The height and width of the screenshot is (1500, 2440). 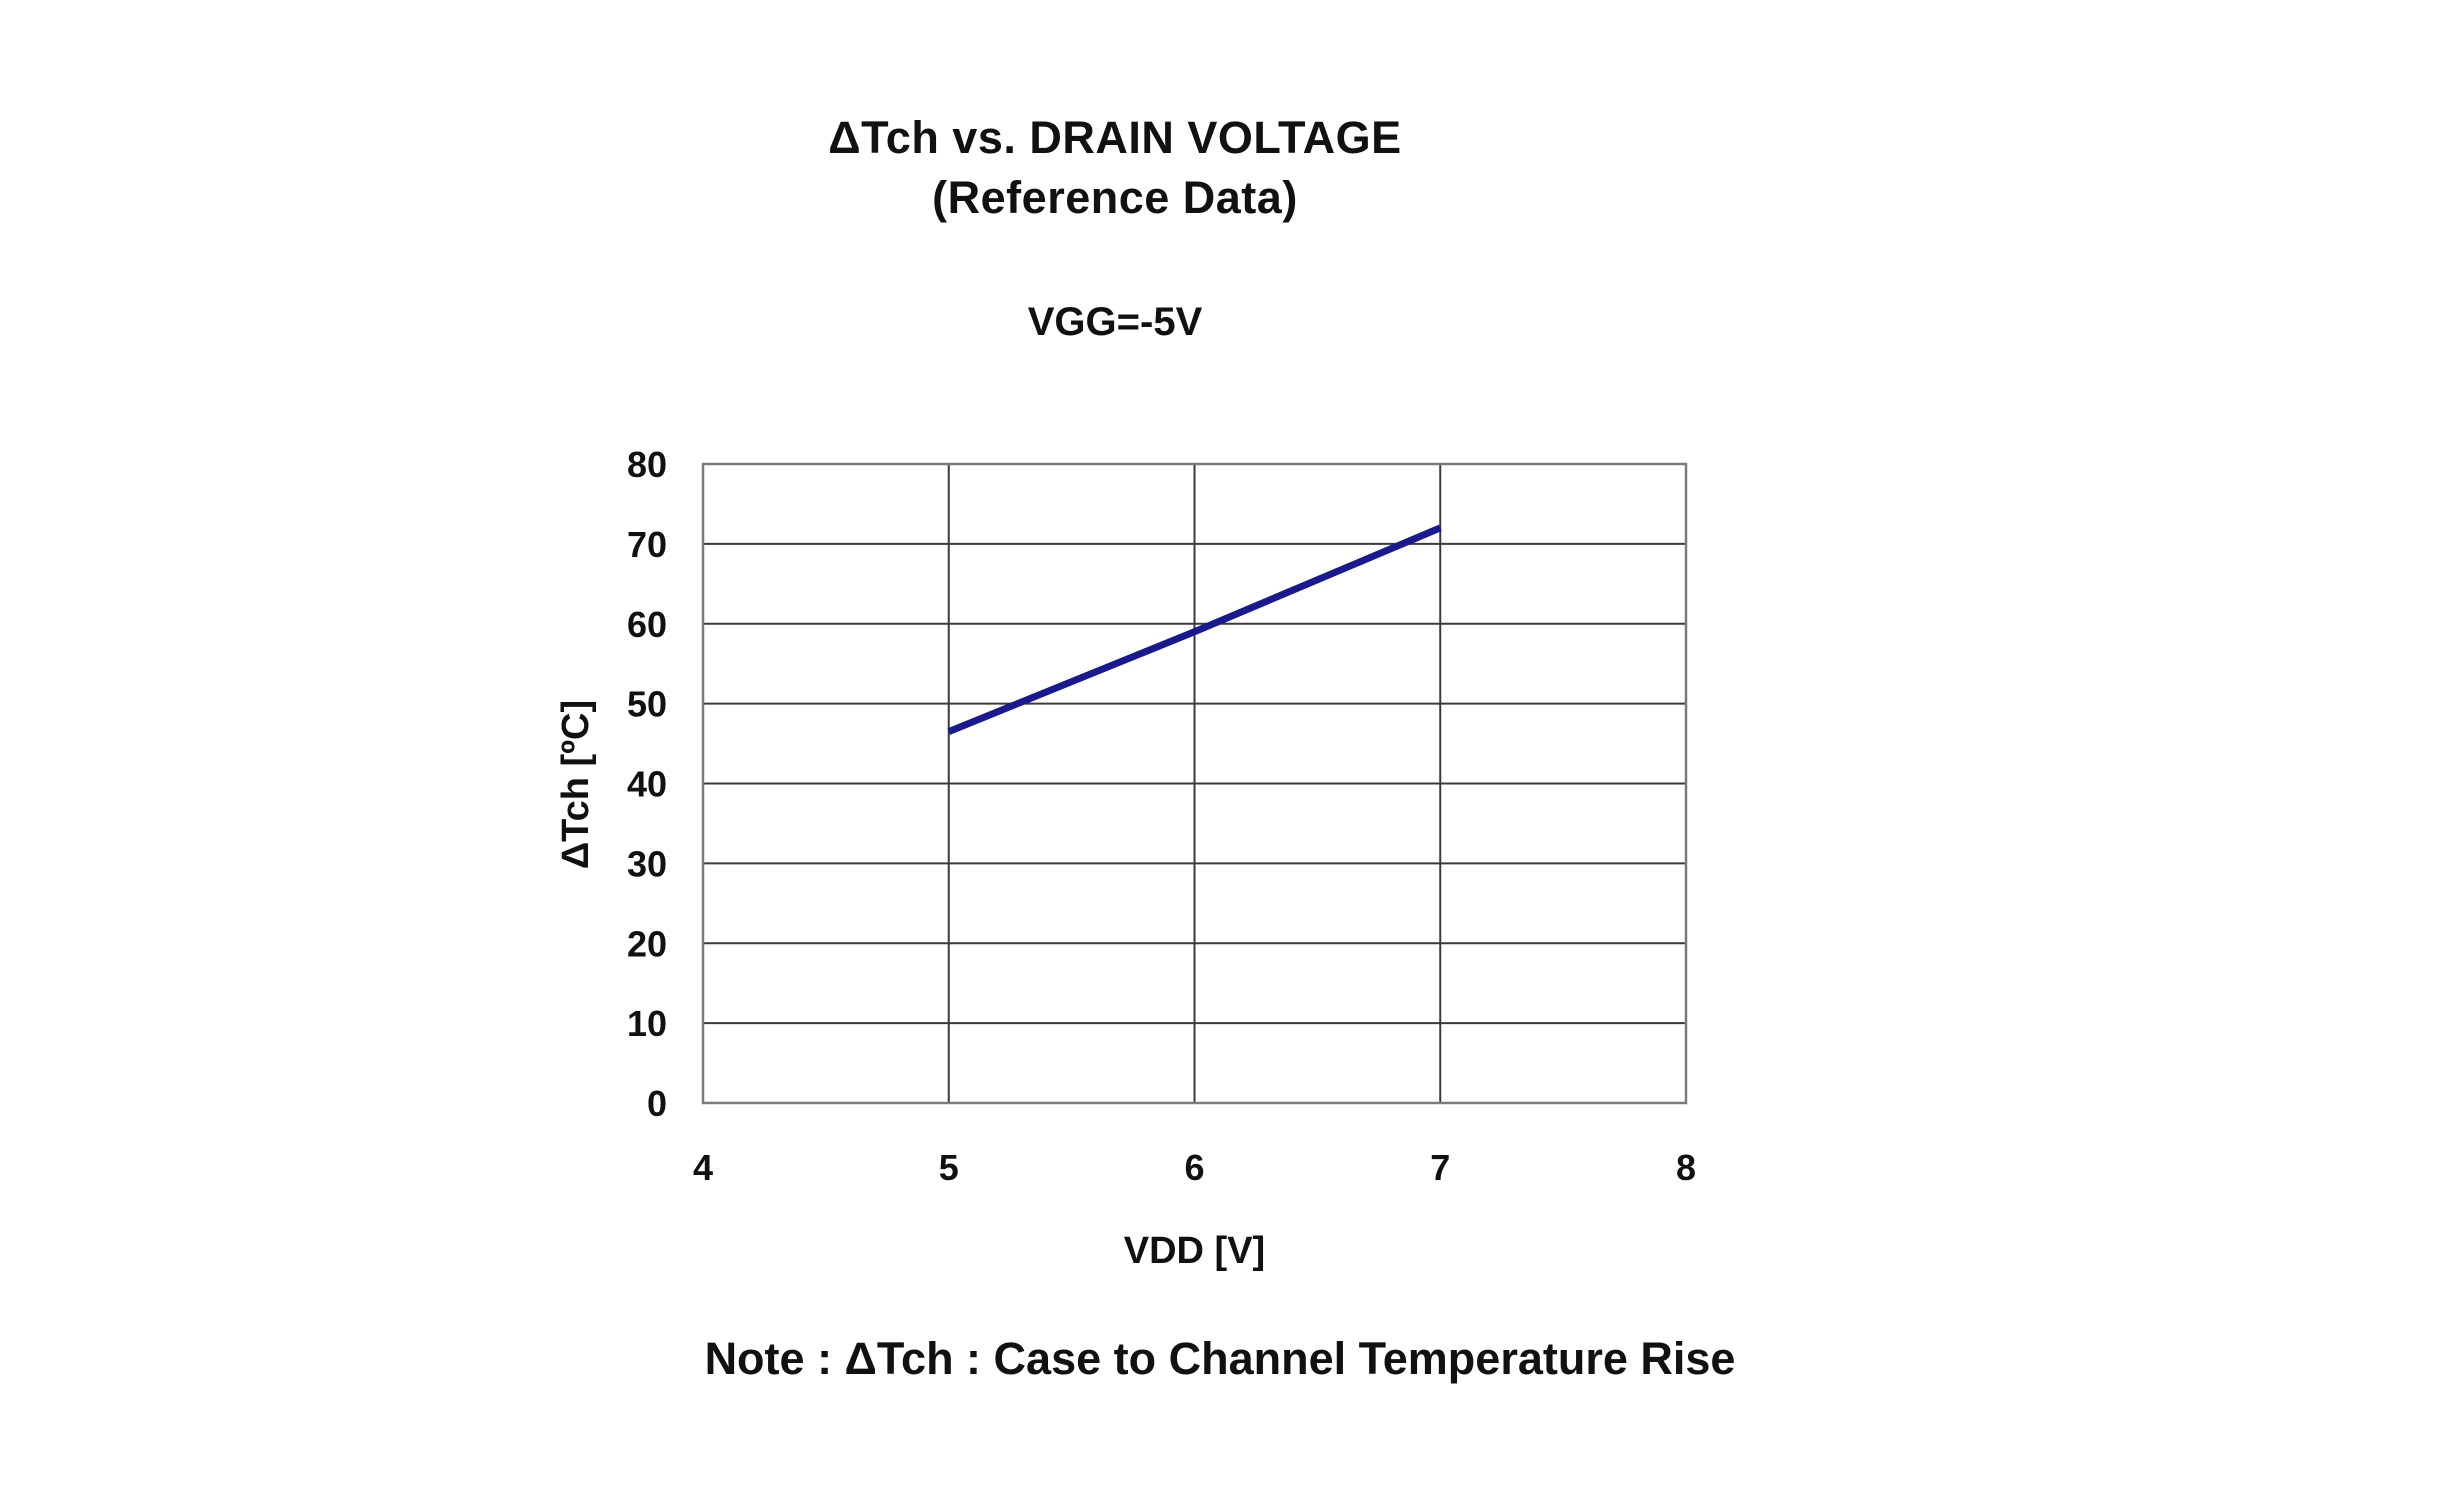 I want to click on y-tick-label: 50, so click(x=647, y=704).